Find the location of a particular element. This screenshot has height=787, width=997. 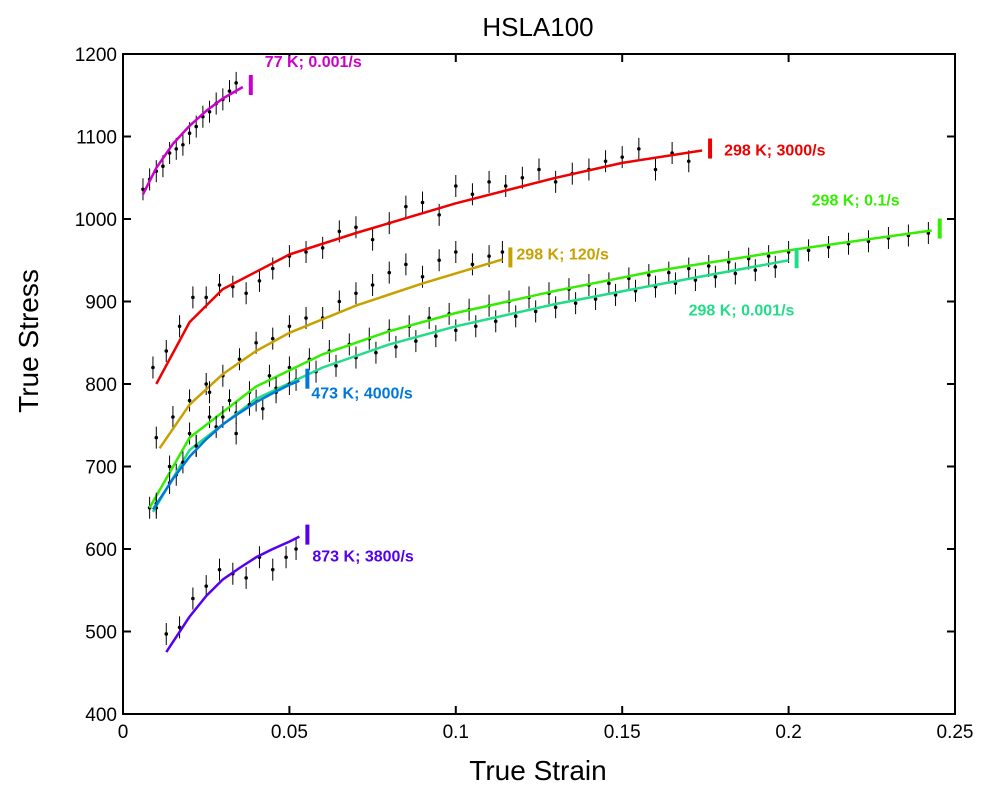

x-tick-label: 0.05 is located at coordinates (289, 732).